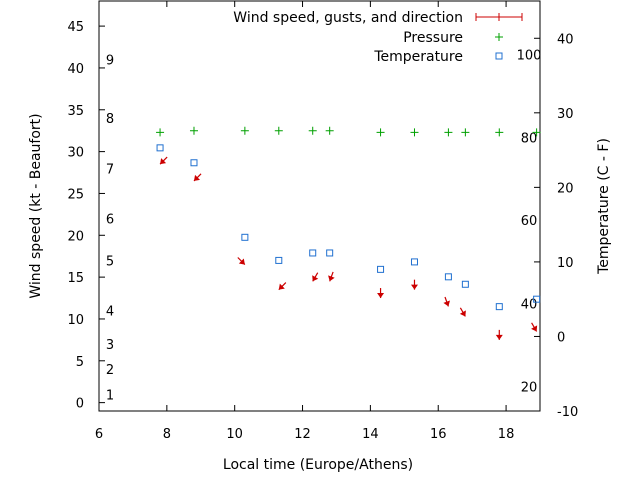 This screenshot has height=485, width=640. Describe the element at coordinates (529, 56) in the screenshot. I see `fahrenheit-label: 100` at that location.